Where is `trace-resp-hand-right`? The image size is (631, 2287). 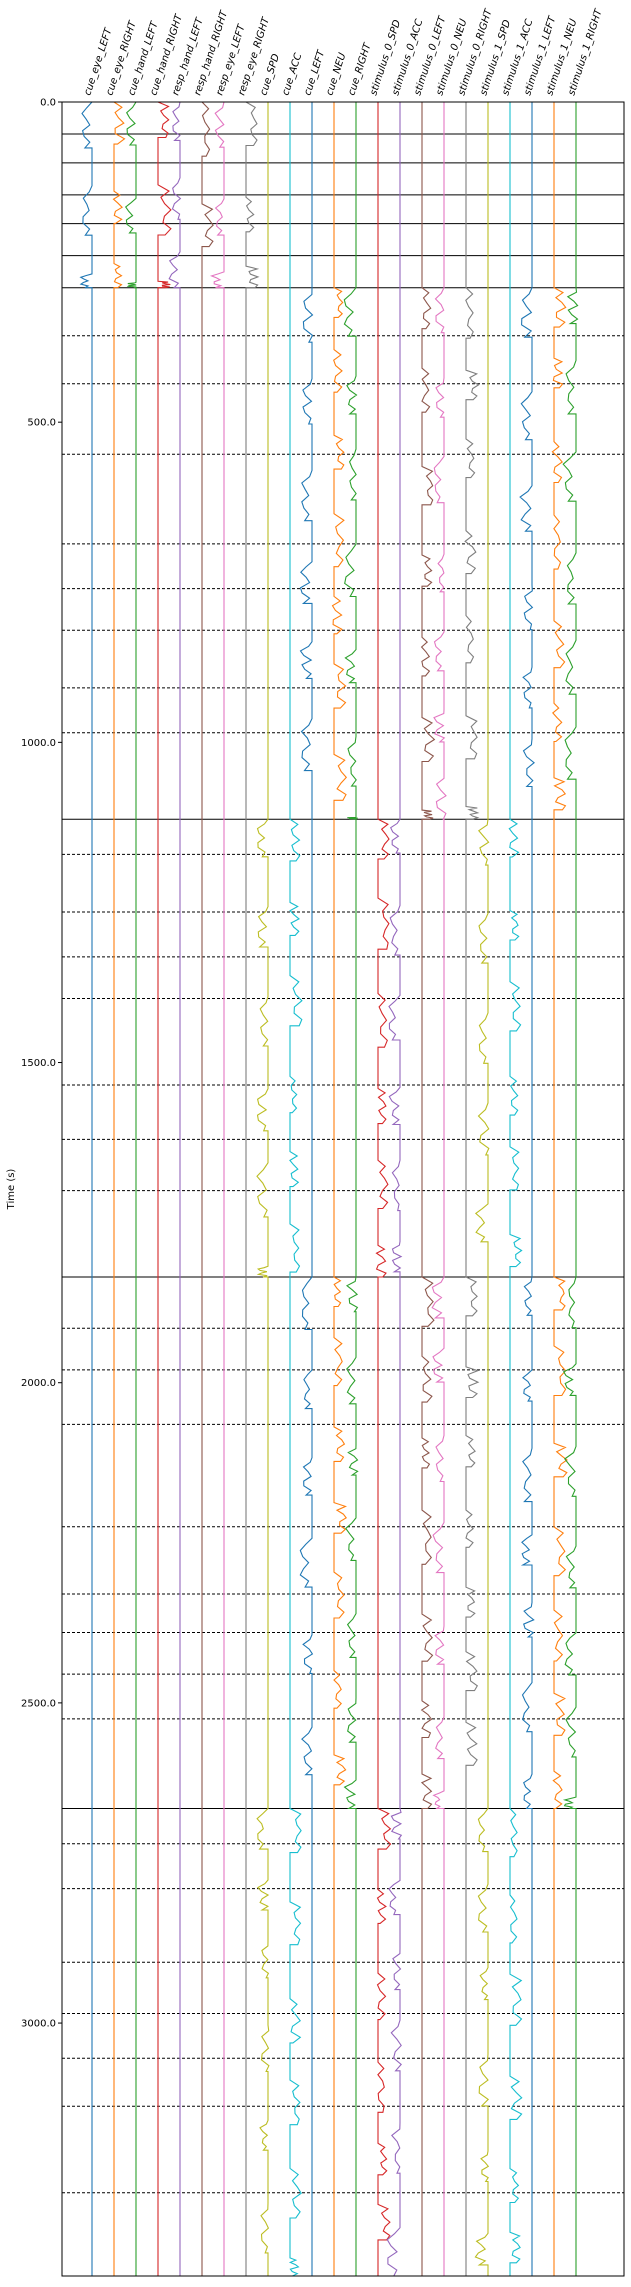 trace-resp-hand-right is located at coordinates (207, 1188).